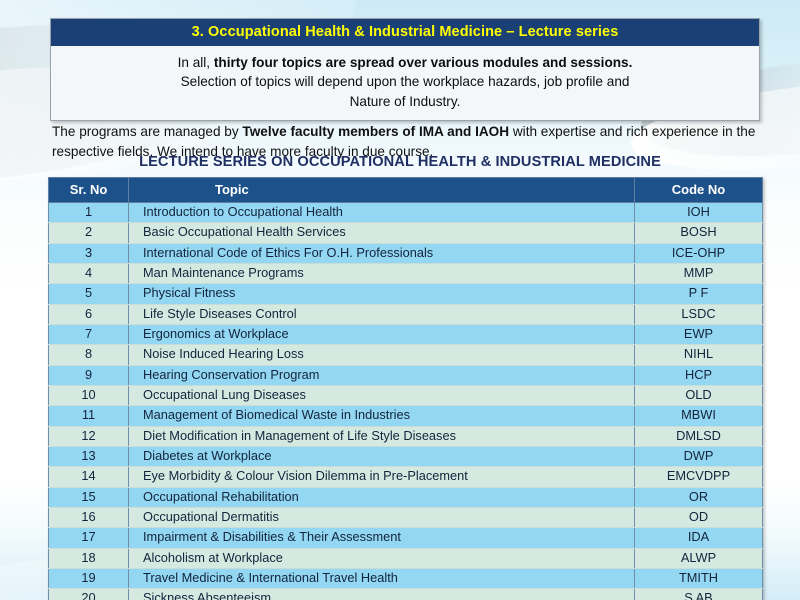 This screenshot has width=800, height=600. Describe the element at coordinates (698, 314) in the screenshot. I see `cell-code-no: LSDC` at that location.